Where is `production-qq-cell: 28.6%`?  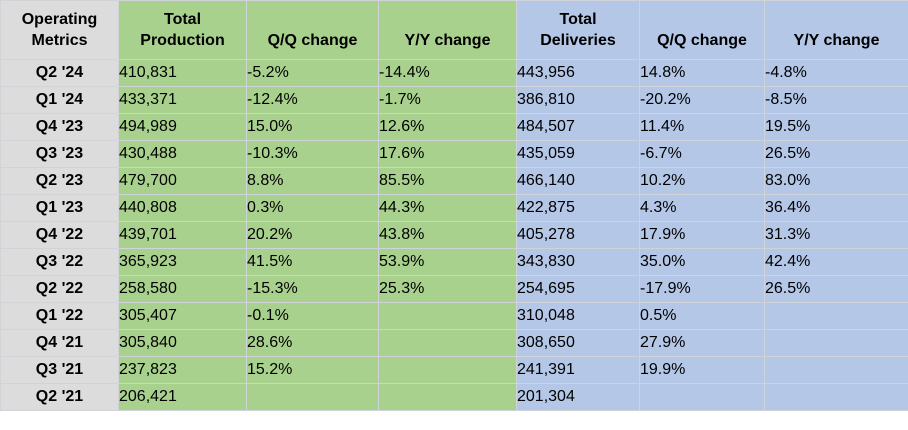
production-qq-cell: 28.6% is located at coordinates (312, 343).